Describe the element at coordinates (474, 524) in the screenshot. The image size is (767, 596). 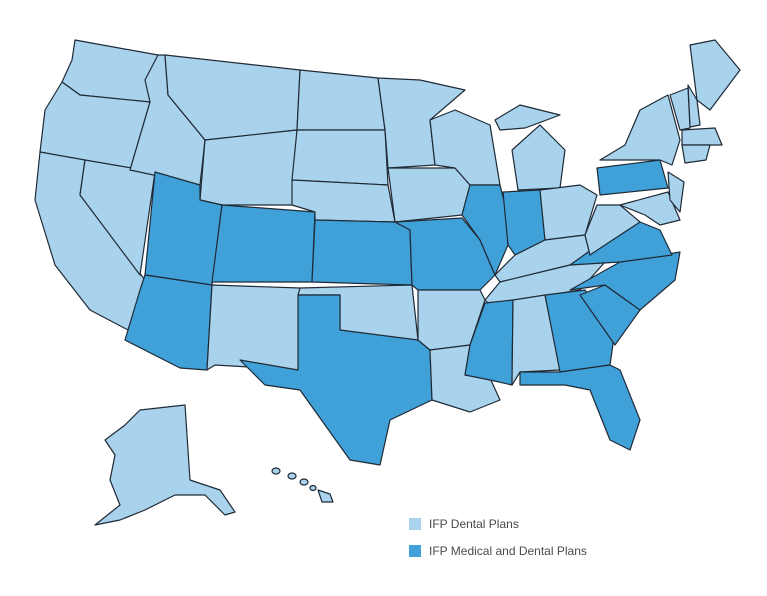
I see `legend-label: IFP Dental Plans` at that location.